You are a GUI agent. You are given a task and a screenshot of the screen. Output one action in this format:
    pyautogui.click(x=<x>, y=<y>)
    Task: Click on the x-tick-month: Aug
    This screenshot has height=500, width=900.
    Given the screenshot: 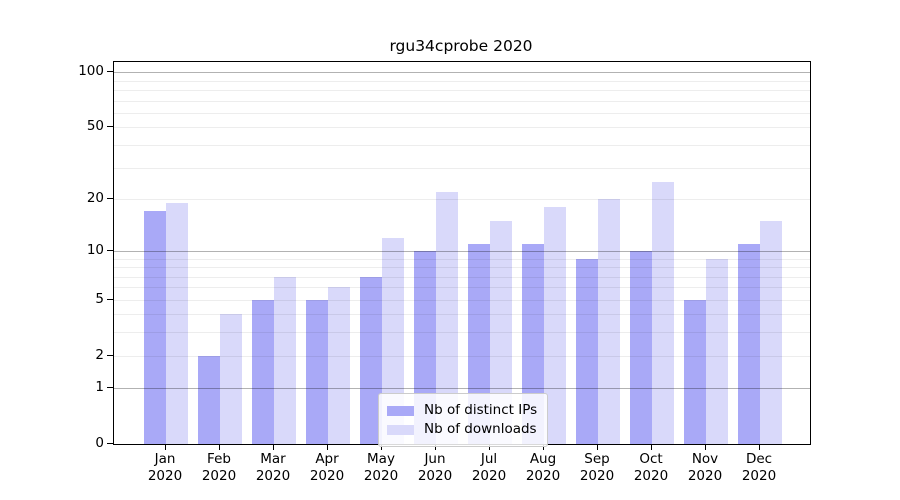 What is the action you would take?
    pyautogui.click(x=543, y=459)
    